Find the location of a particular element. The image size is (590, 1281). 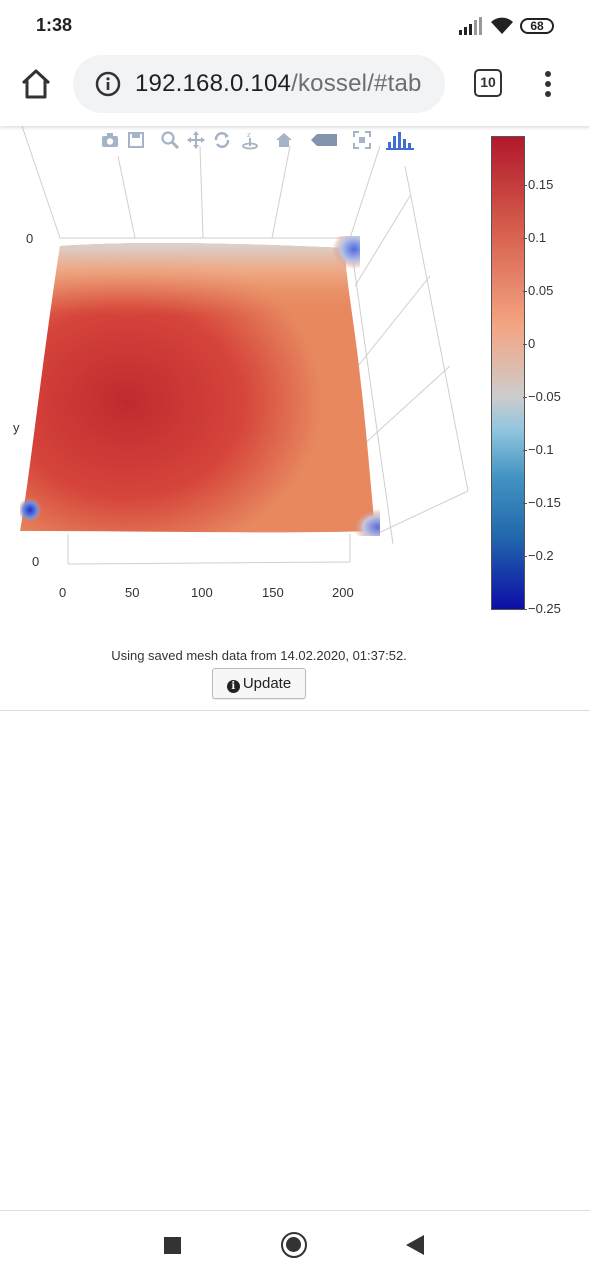

z-axis-tick-bottom: 0 is located at coordinates (36, 561).